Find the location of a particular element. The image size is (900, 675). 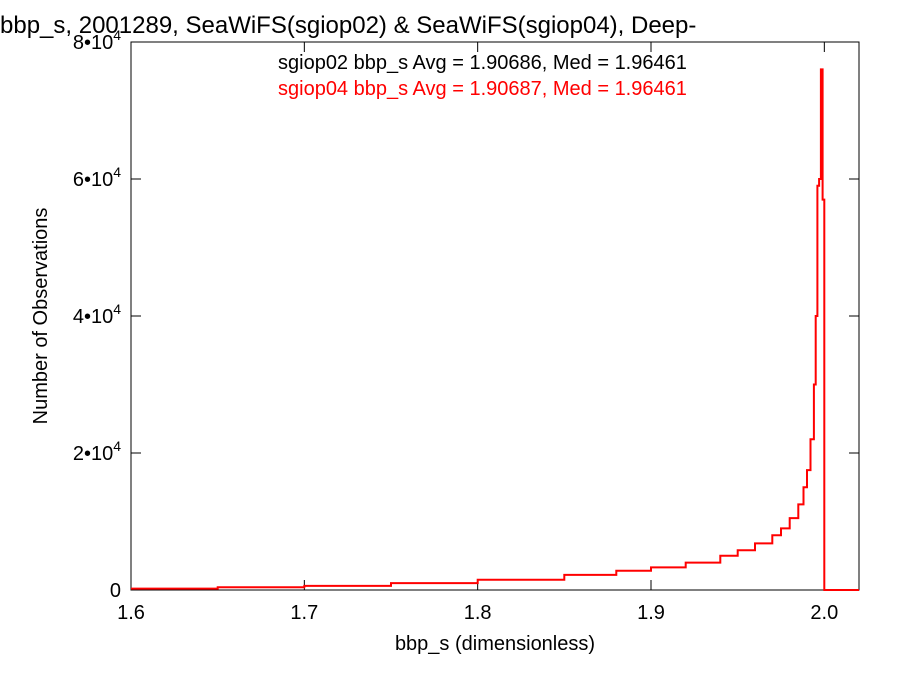

y-tick-label: 0 is located at coordinates (115, 591).